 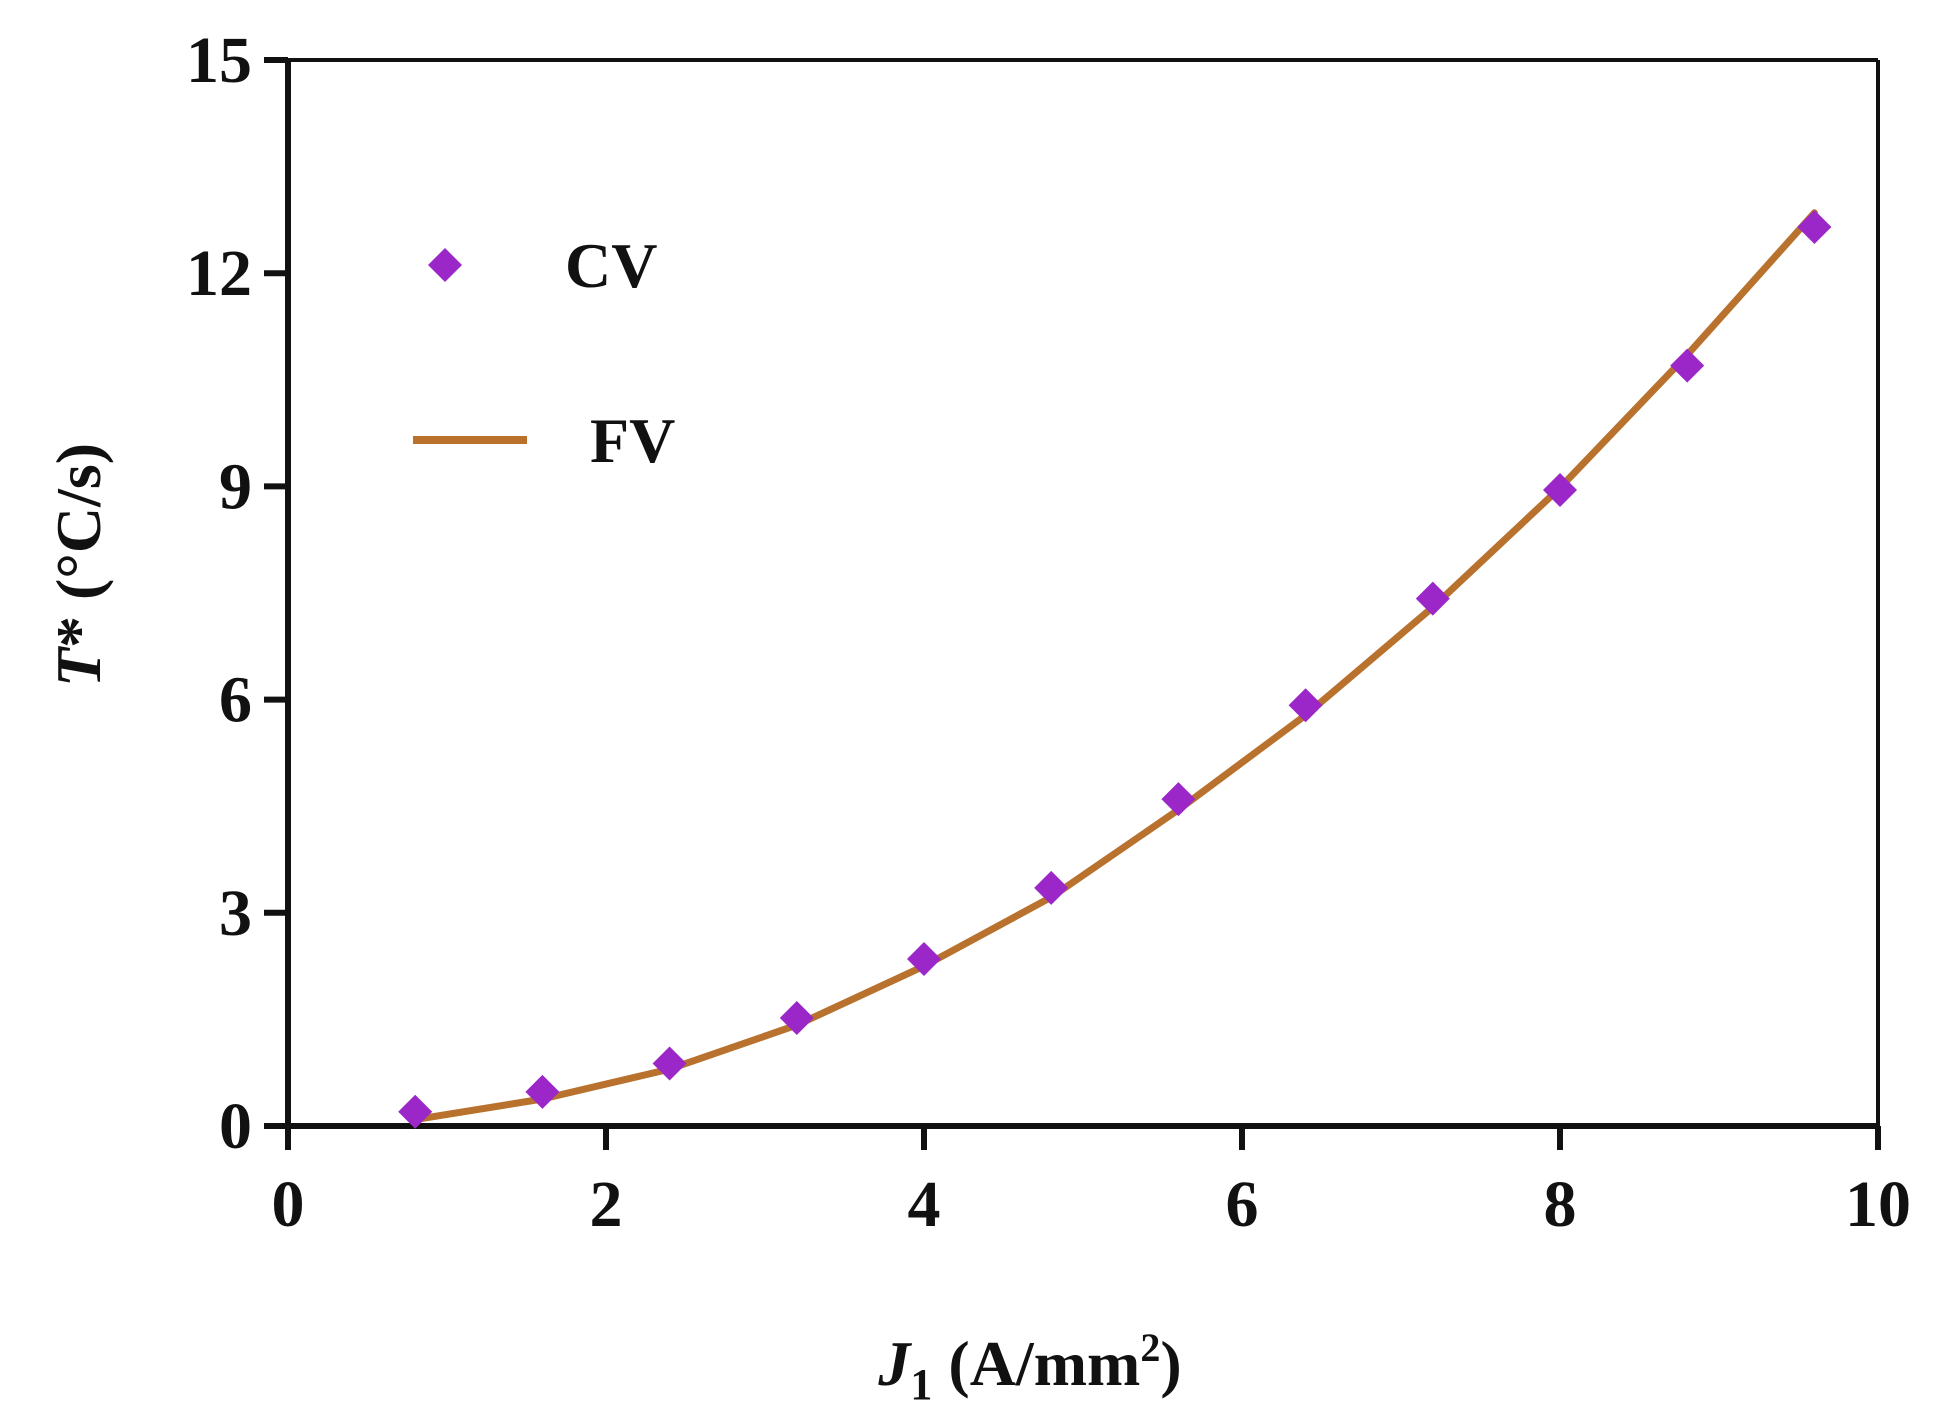 I want to click on x-tick-label: 6, so click(x=1242, y=1204).